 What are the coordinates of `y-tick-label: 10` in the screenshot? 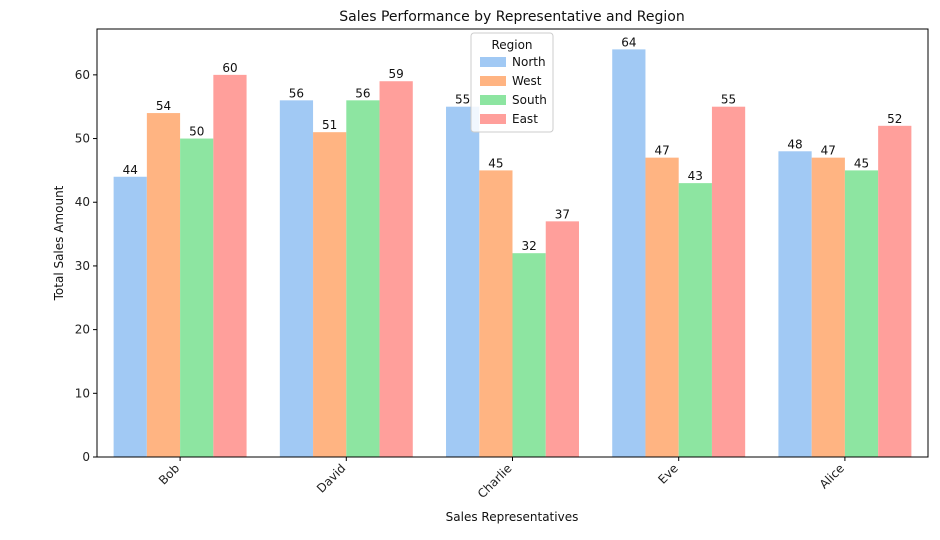 It's located at (82, 393).